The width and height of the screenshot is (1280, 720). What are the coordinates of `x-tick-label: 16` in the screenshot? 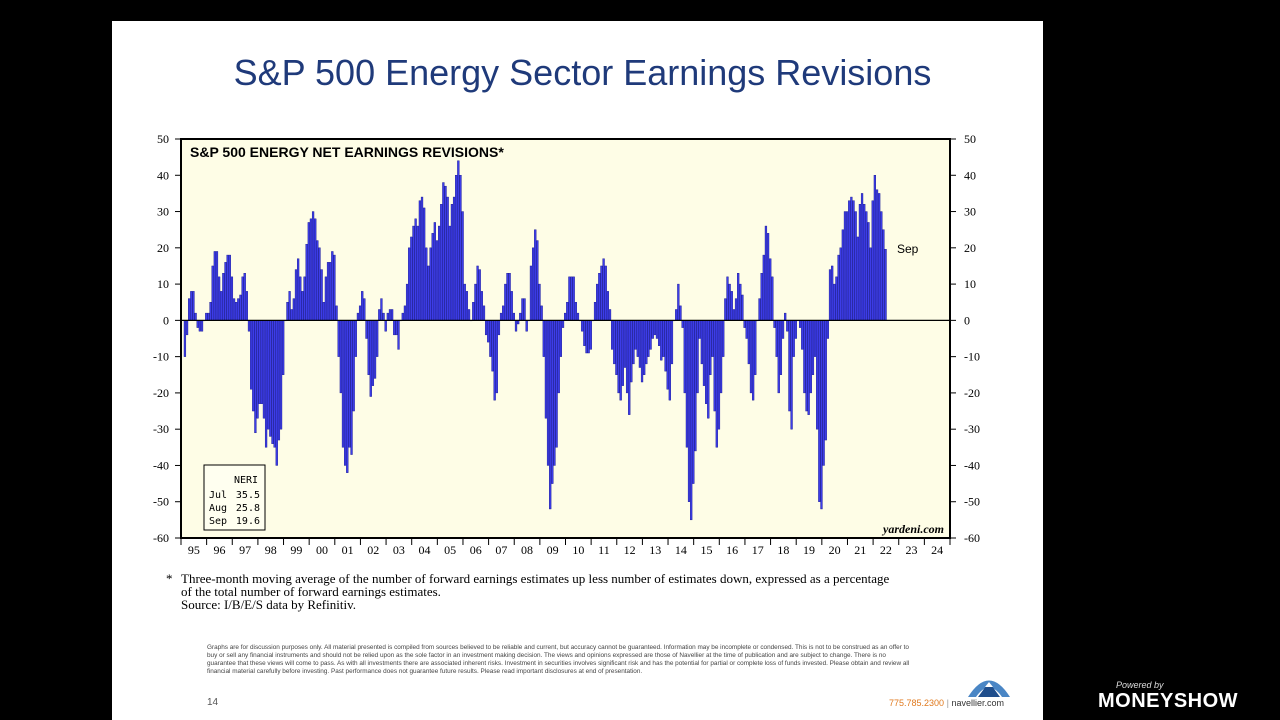 It's located at (732, 550).